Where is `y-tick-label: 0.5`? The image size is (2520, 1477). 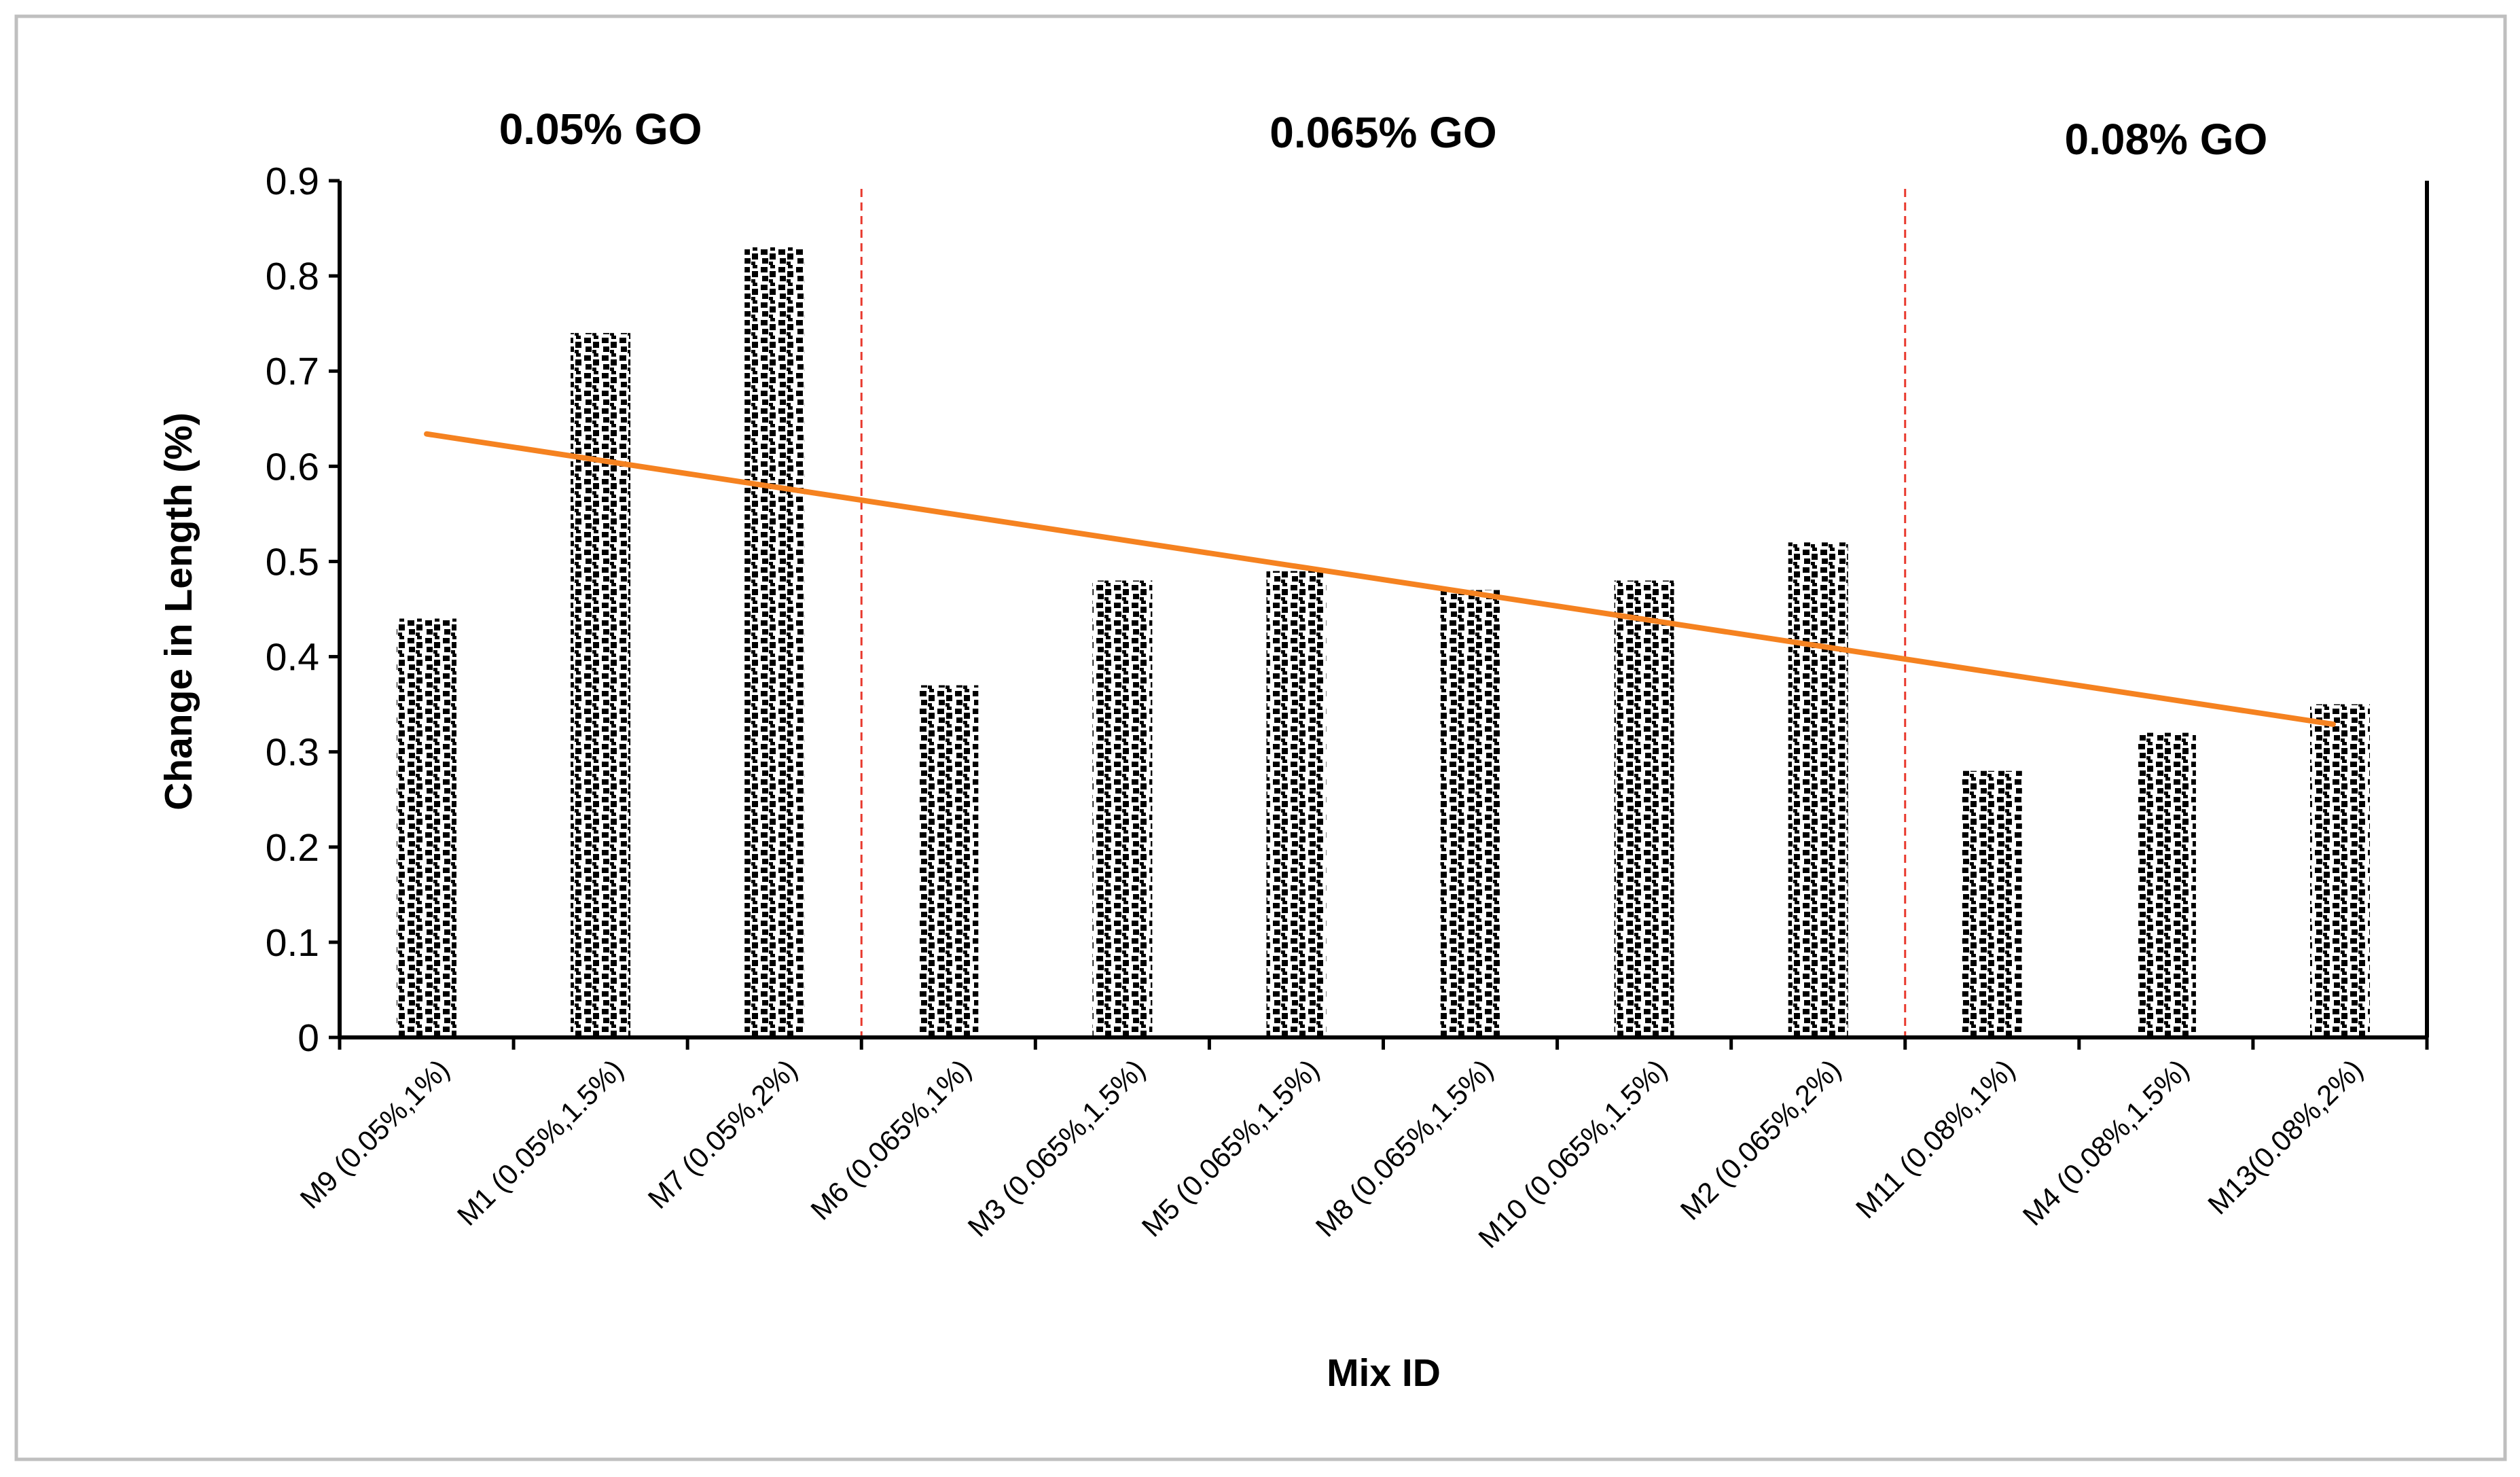
y-tick-label: 0.5 is located at coordinates (292, 562).